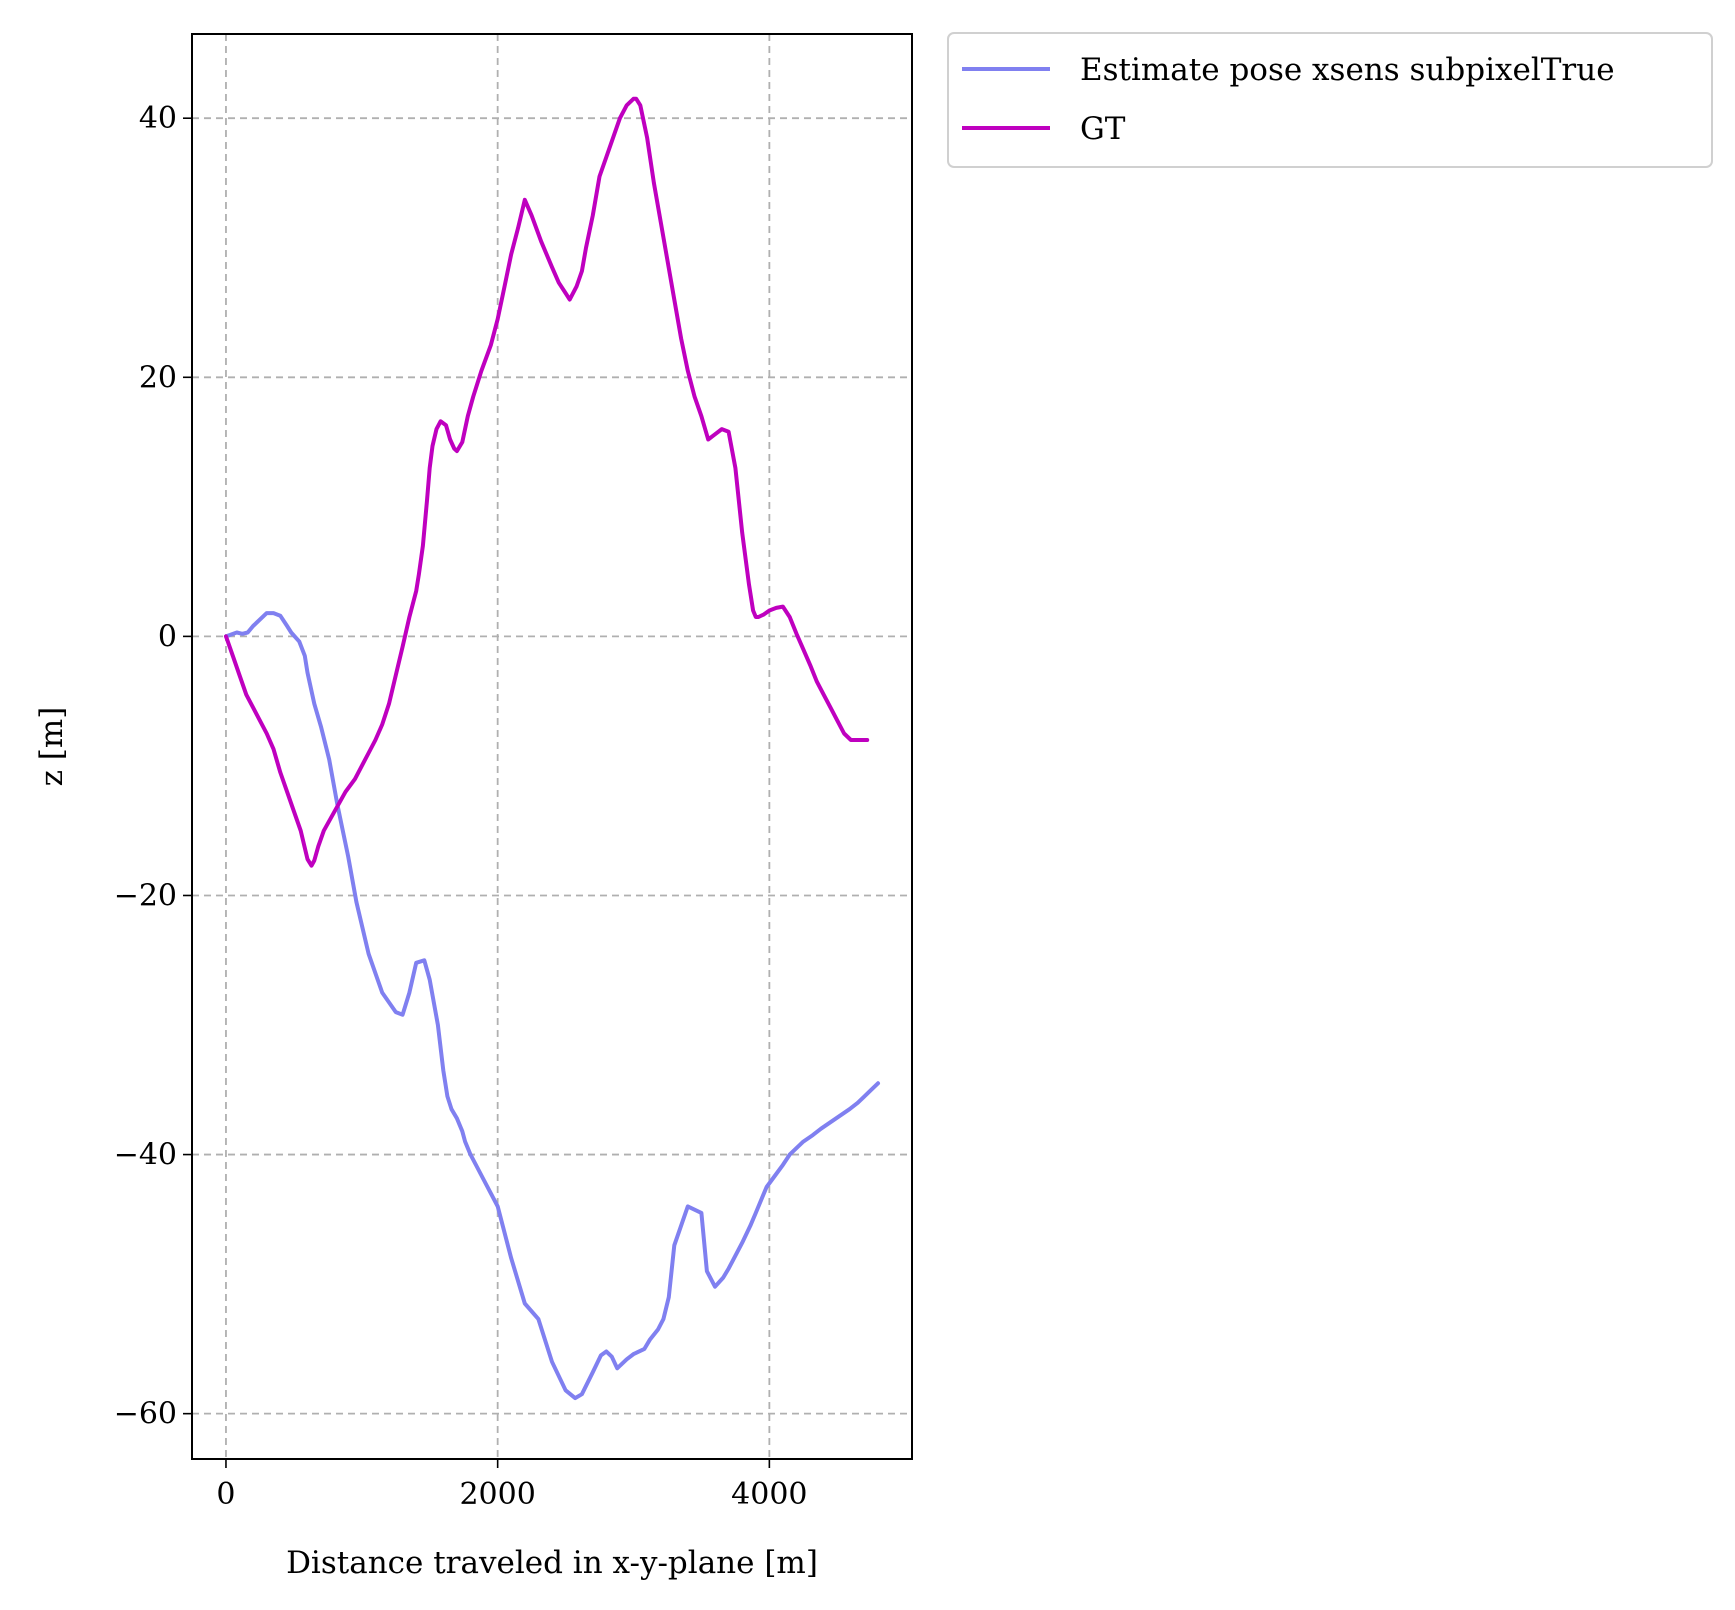 The image size is (1735, 1610). What do you see at coordinates (1103, 129) in the screenshot?
I see `legend-label-gt: GT` at bounding box center [1103, 129].